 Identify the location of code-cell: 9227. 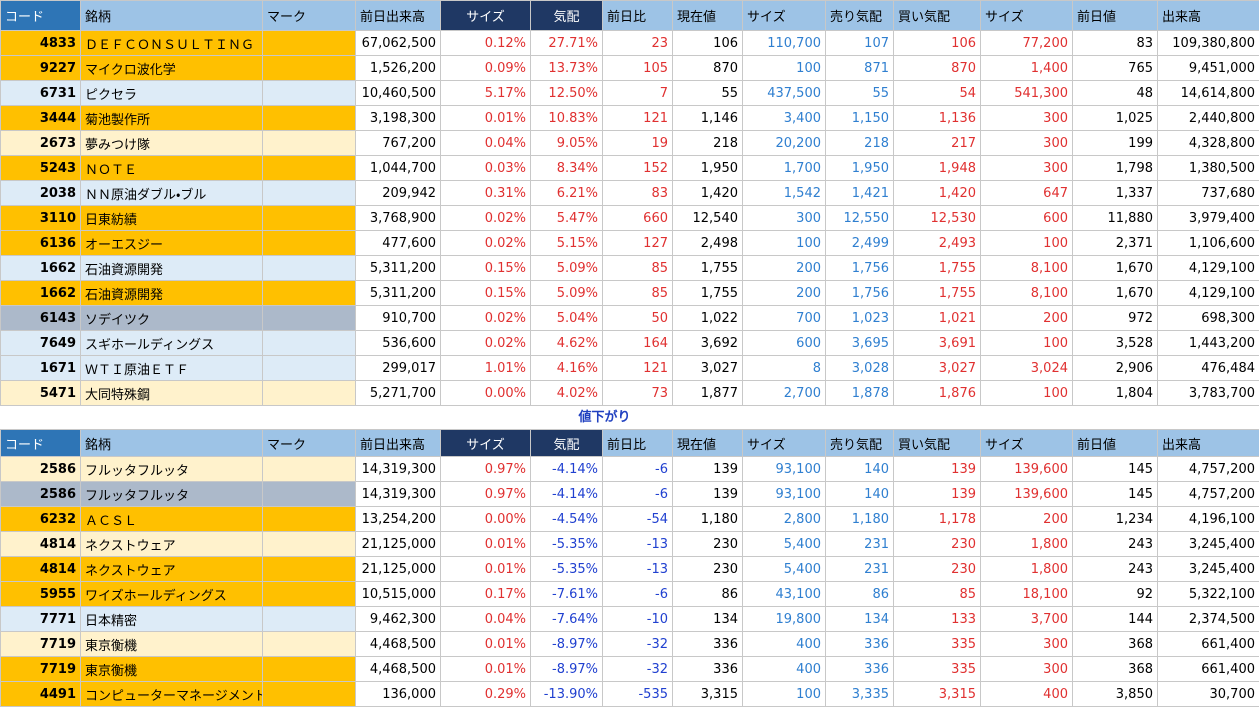
(41, 68).